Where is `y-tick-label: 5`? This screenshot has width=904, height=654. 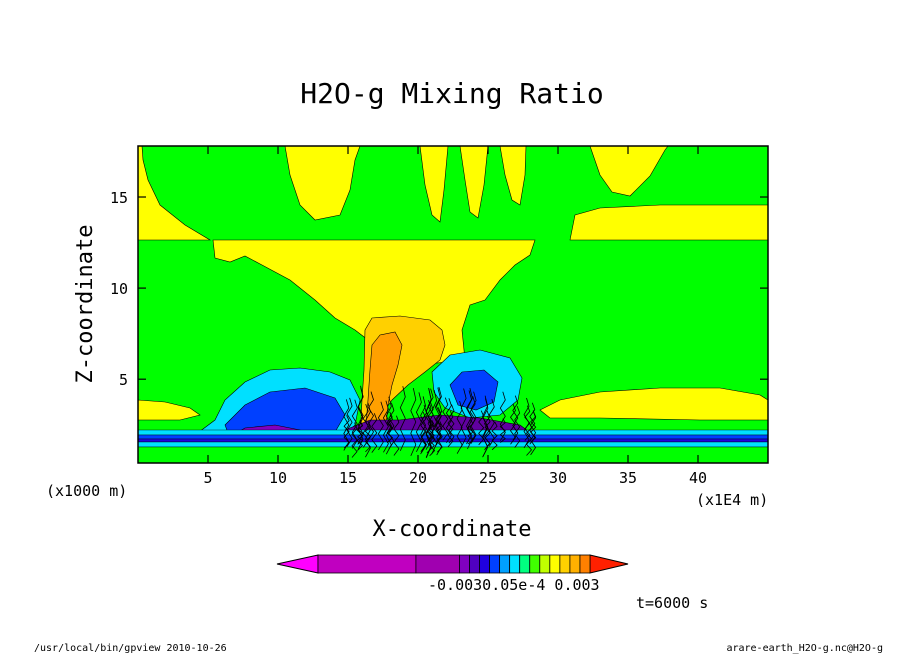 y-tick-label: 5 is located at coordinates (123, 380).